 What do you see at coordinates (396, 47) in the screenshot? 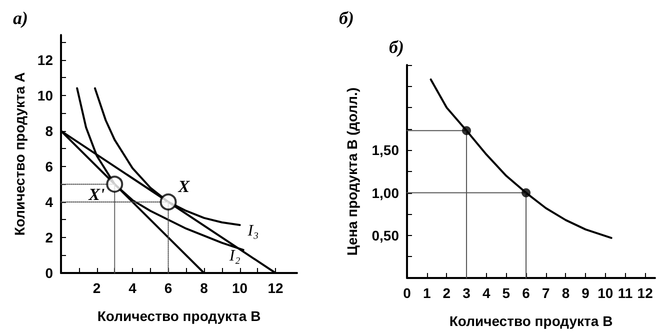
I see `text: б)` at bounding box center [396, 47].